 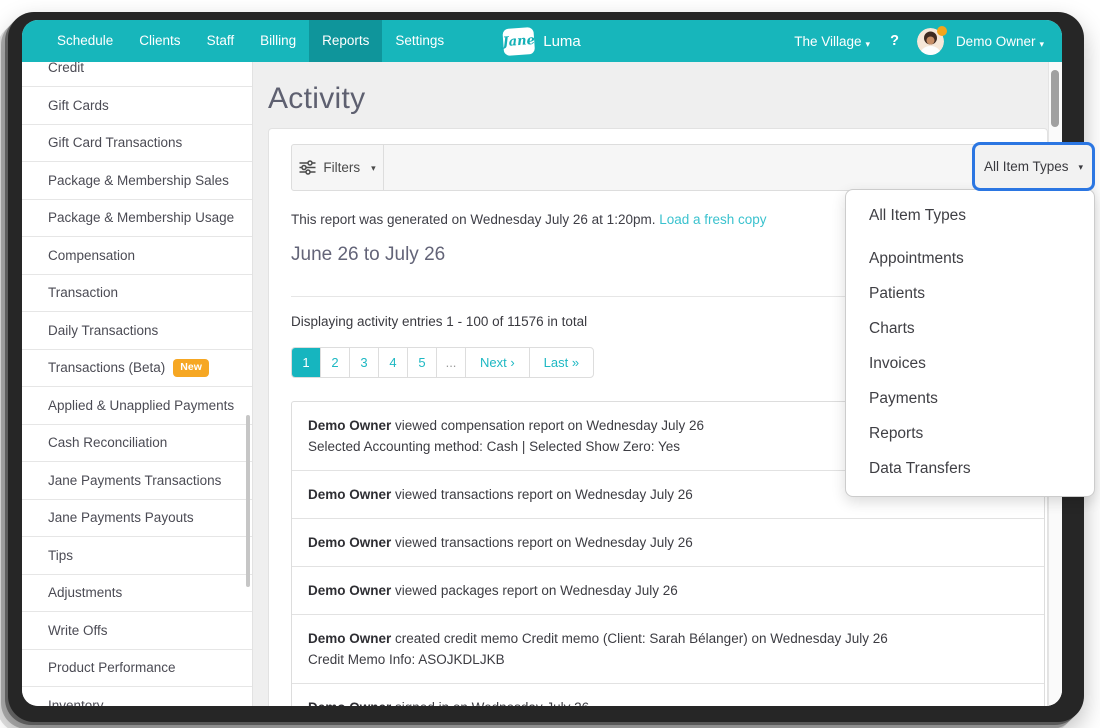 What do you see at coordinates (160, 40) in the screenshot?
I see `nav-item-clients: Clients` at bounding box center [160, 40].